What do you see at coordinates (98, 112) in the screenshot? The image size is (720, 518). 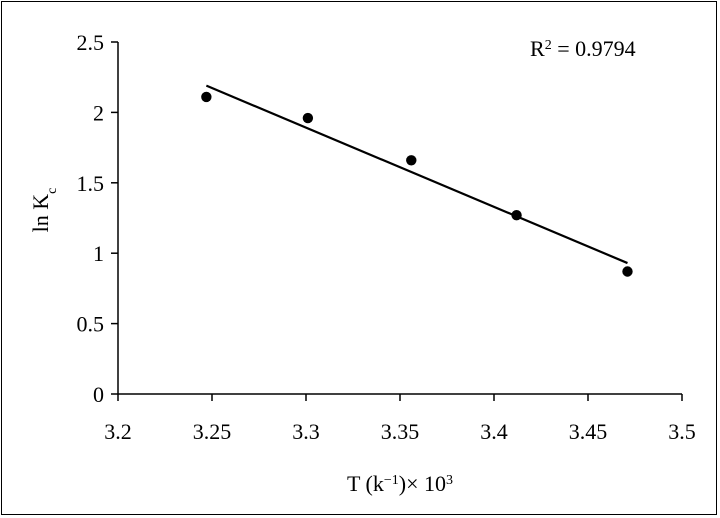 I see `y-tick-label: 2` at bounding box center [98, 112].